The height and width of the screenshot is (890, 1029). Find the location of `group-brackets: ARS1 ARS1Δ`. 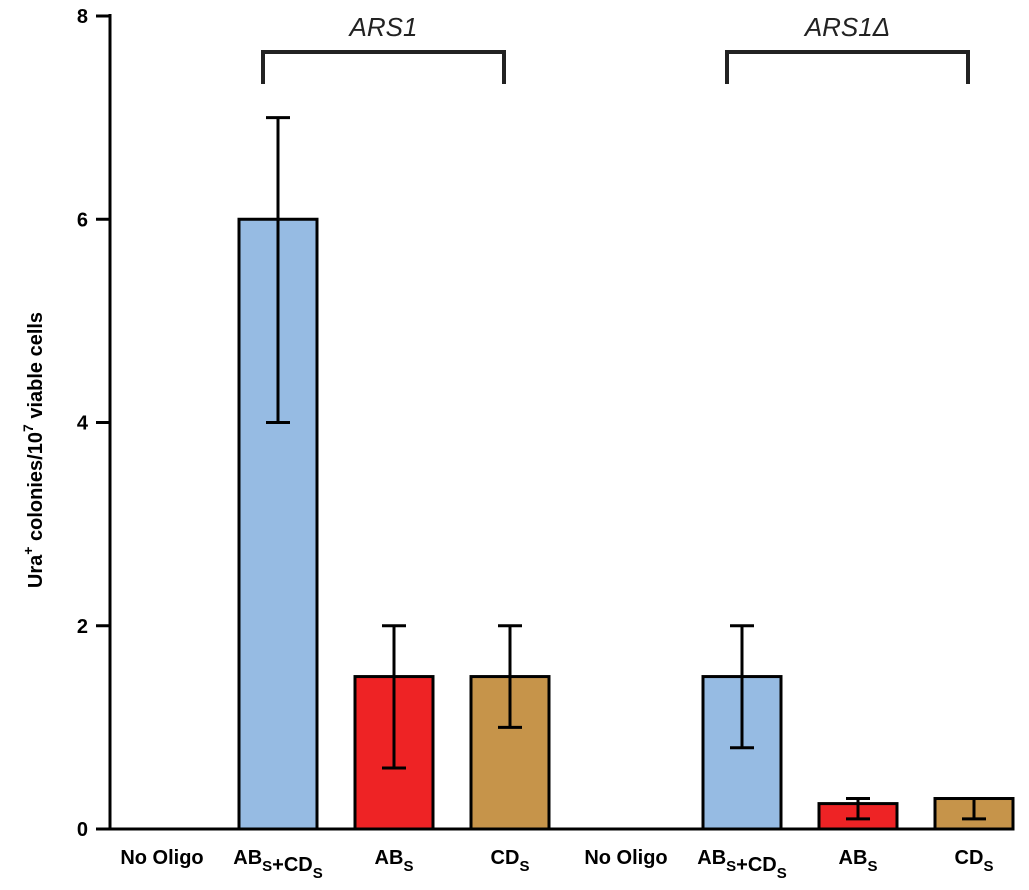

group-brackets: ARS1 ARS1Δ is located at coordinates (615, 48).